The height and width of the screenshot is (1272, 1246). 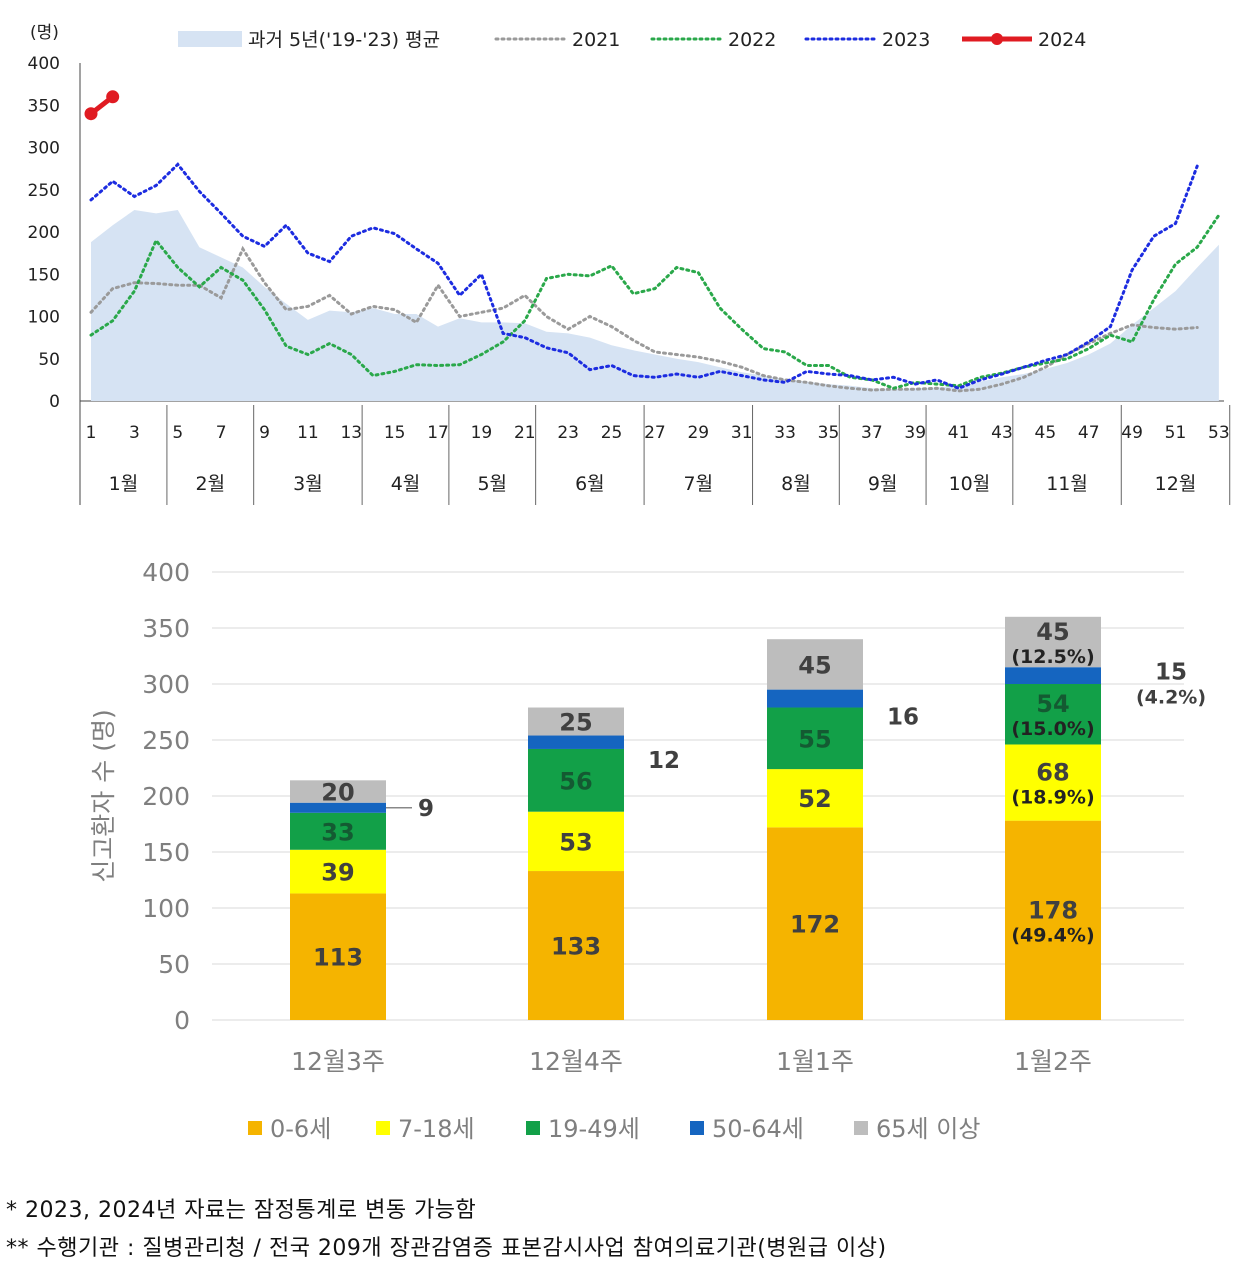 I want to click on y-axis-title: 신고환자 수 (명), so click(x=103, y=795).